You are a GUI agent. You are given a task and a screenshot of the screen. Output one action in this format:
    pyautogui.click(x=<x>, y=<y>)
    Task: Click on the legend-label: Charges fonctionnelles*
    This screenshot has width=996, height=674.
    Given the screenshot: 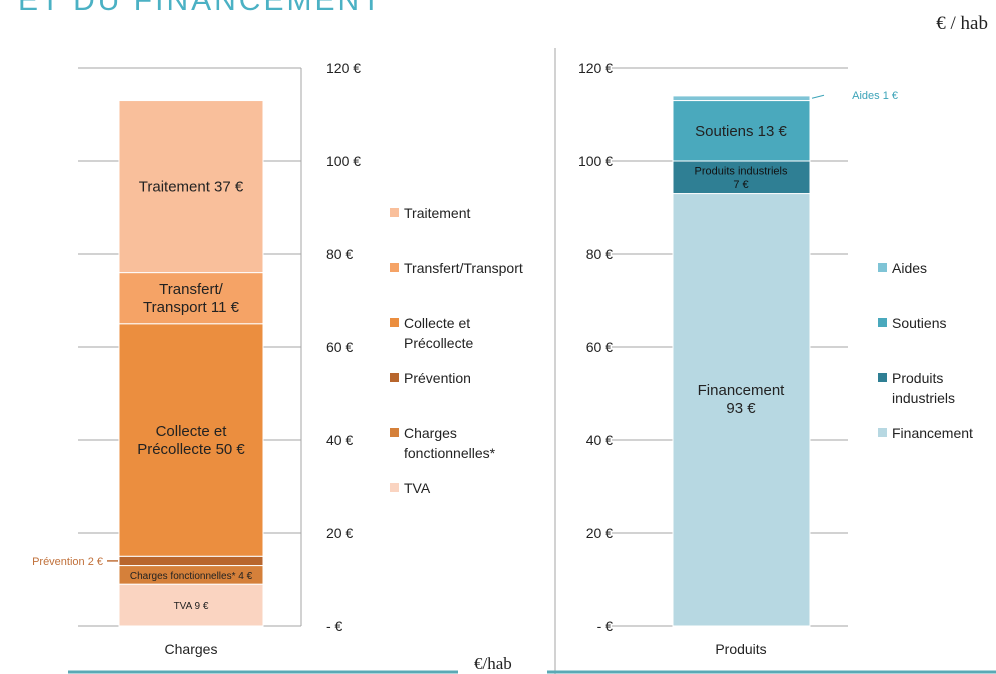 What is the action you would take?
    pyautogui.click(x=450, y=443)
    